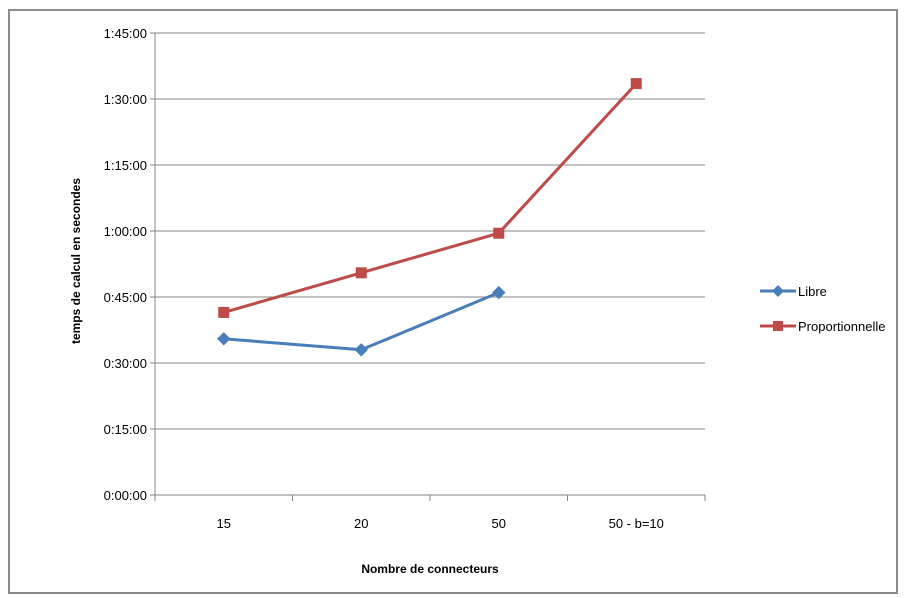 This screenshot has height=598, width=909. I want to click on y-tick-label: 1:30:00, so click(125, 99).